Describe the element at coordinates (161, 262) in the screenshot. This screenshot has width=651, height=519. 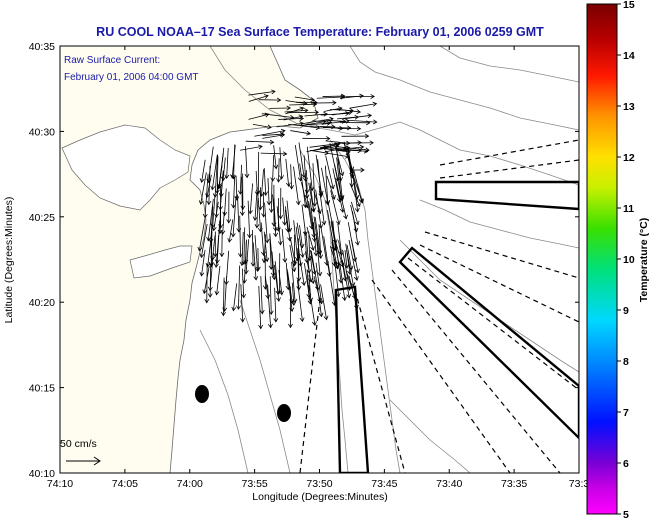
I see `bay-inlet` at that location.